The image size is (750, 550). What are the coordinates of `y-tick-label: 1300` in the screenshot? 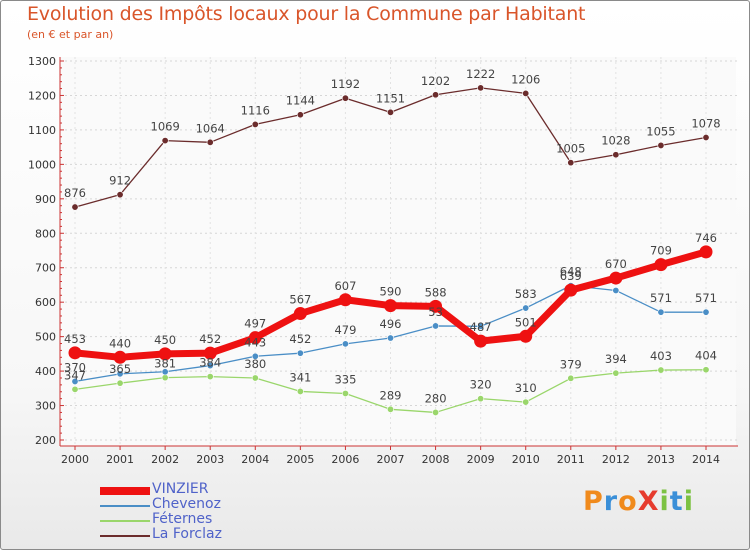 It's located at (42, 61).